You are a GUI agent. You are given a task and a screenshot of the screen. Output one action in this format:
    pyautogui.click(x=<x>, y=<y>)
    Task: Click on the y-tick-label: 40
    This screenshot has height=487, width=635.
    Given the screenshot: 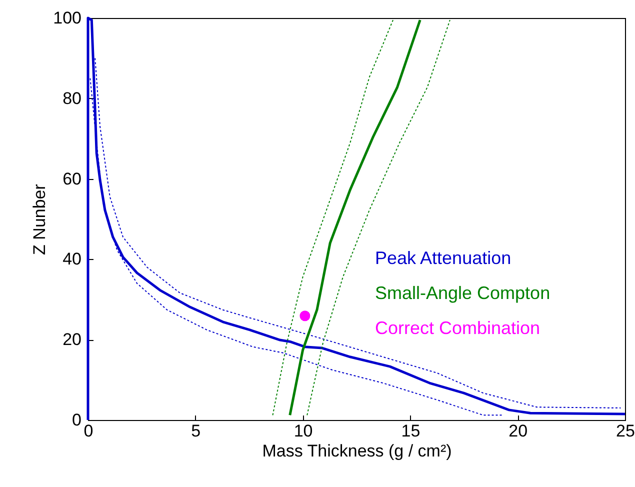 What is the action you would take?
    pyautogui.click(x=72, y=259)
    